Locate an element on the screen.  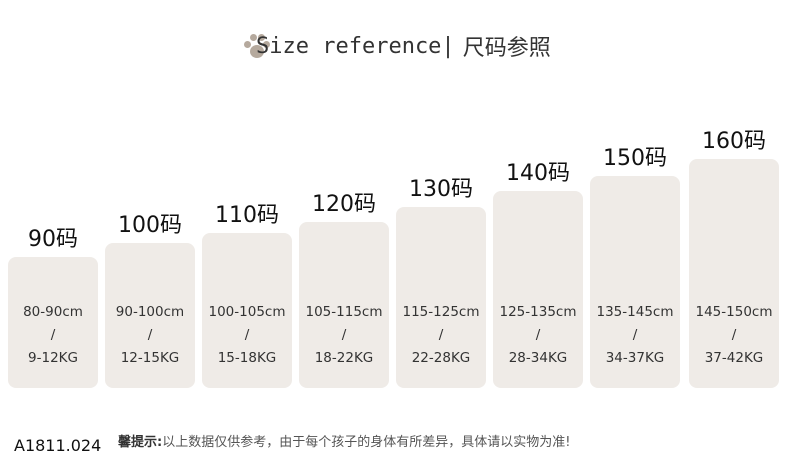
size-info: 90-100cm / 12-15KG is located at coordinates (150, 335).